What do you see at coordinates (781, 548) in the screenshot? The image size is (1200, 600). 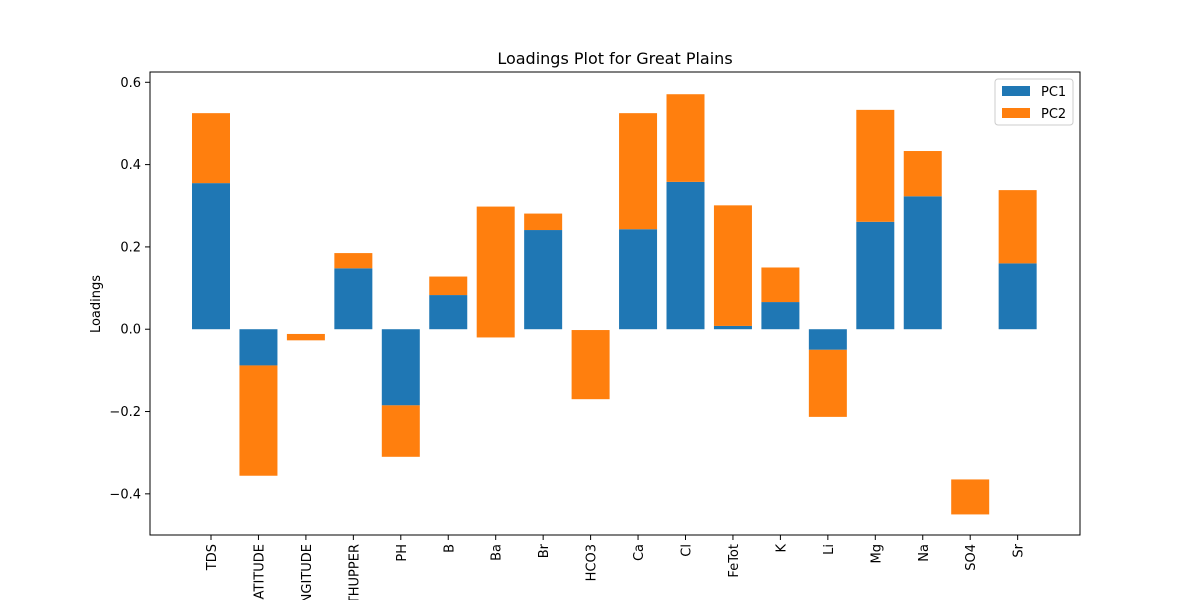 I see `x-tick-label: K` at bounding box center [781, 548].